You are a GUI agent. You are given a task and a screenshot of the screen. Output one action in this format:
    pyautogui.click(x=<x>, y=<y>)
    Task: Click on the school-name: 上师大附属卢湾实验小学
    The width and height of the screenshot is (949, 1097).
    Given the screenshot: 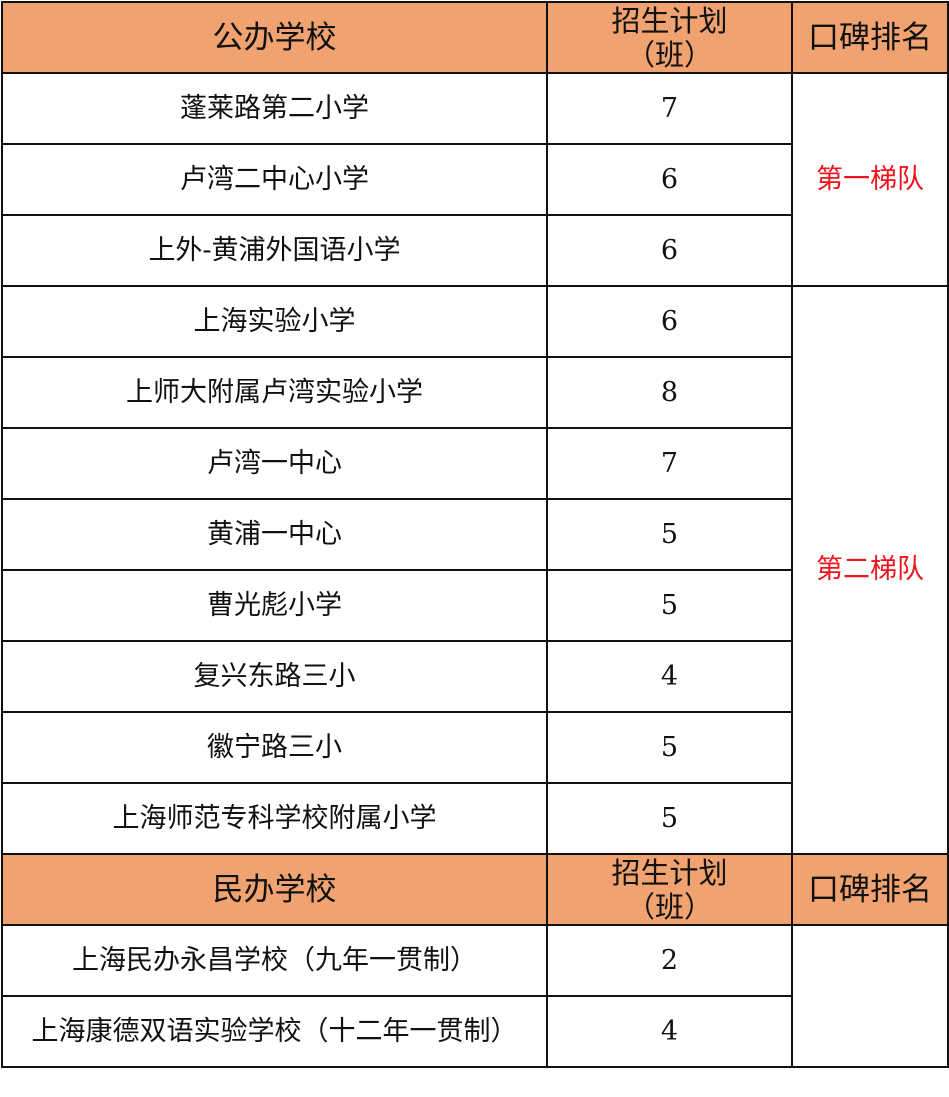 What is the action you would take?
    pyautogui.click(x=274, y=392)
    